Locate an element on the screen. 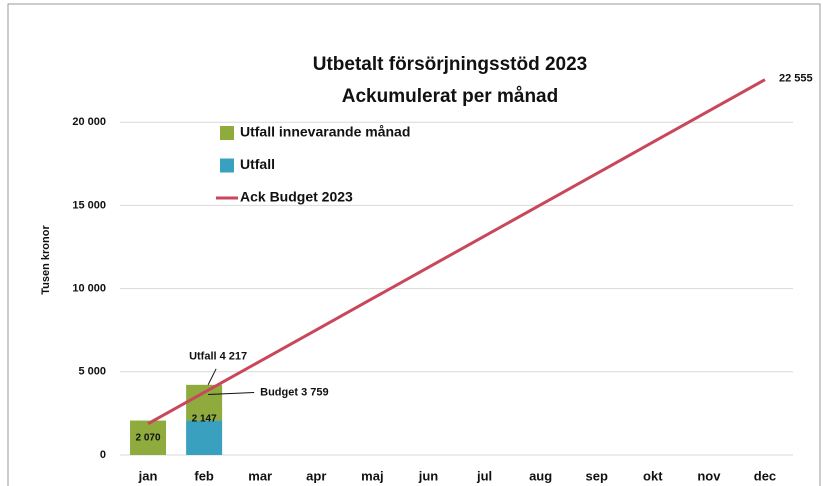 Image resolution: width=823 pixels, height=486 pixels. x-tick-label: maj is located at coordinates (372, 475).